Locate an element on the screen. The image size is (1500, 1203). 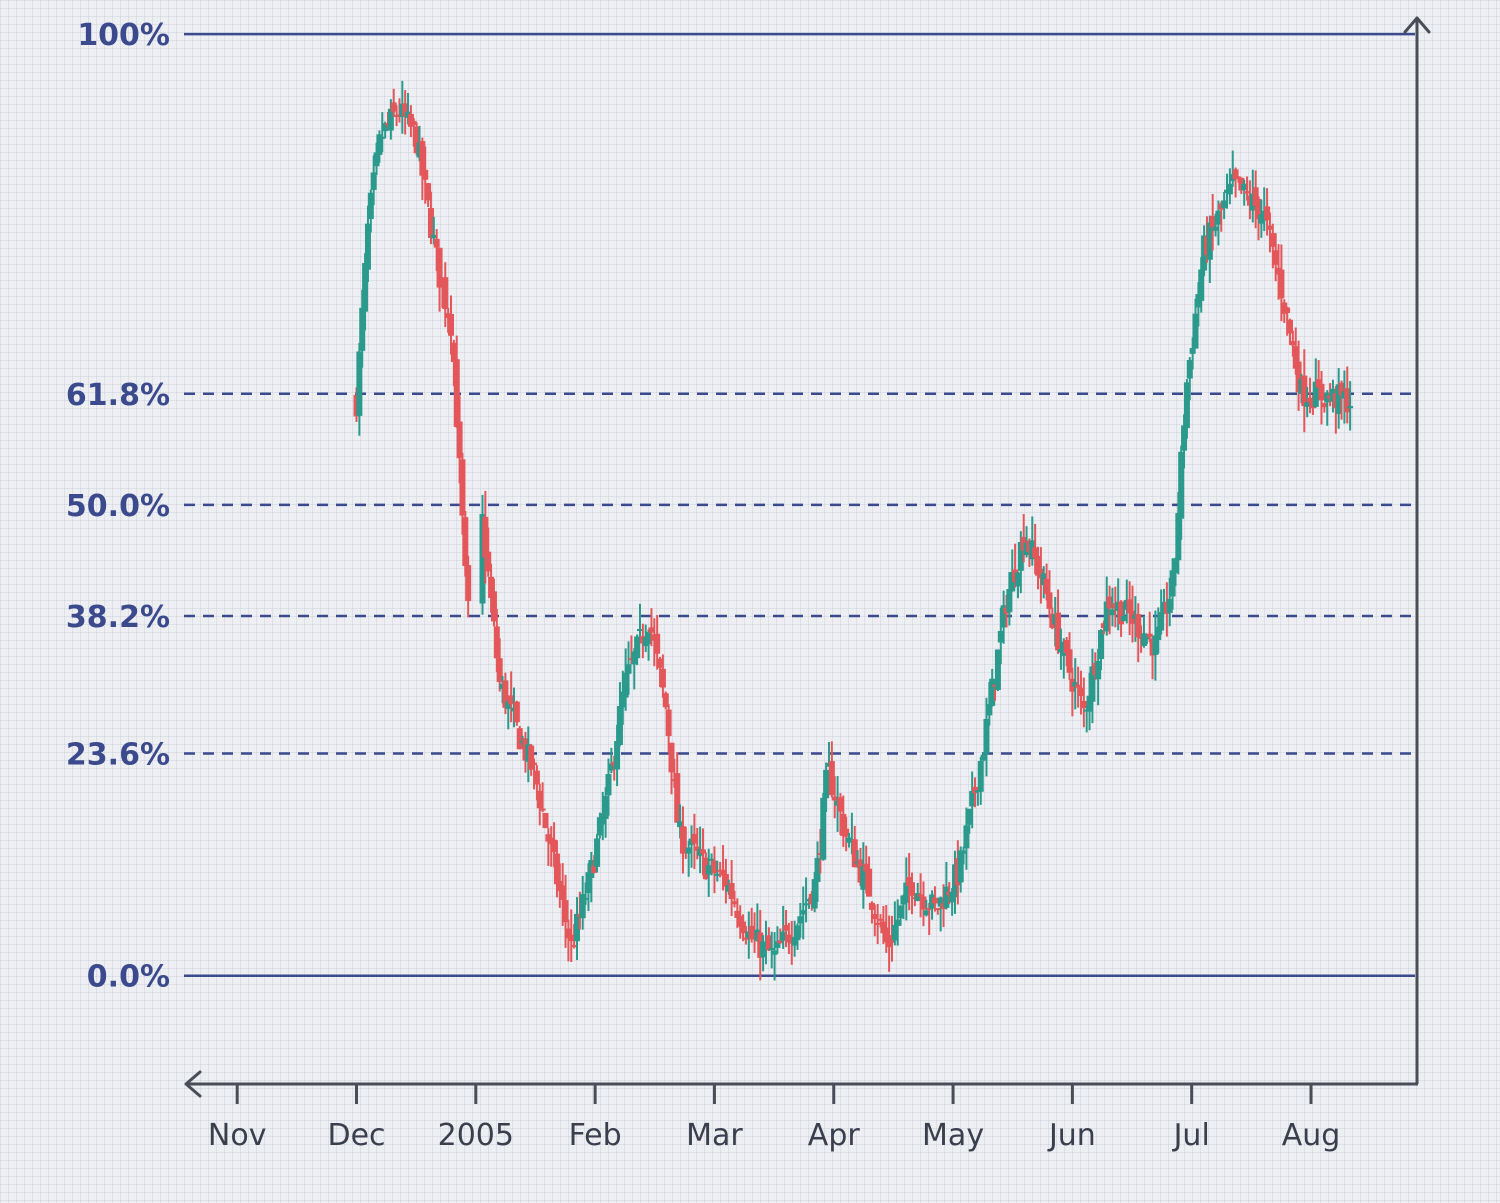
x-tick-label: Jul is located at coordinates (1191, 1135).